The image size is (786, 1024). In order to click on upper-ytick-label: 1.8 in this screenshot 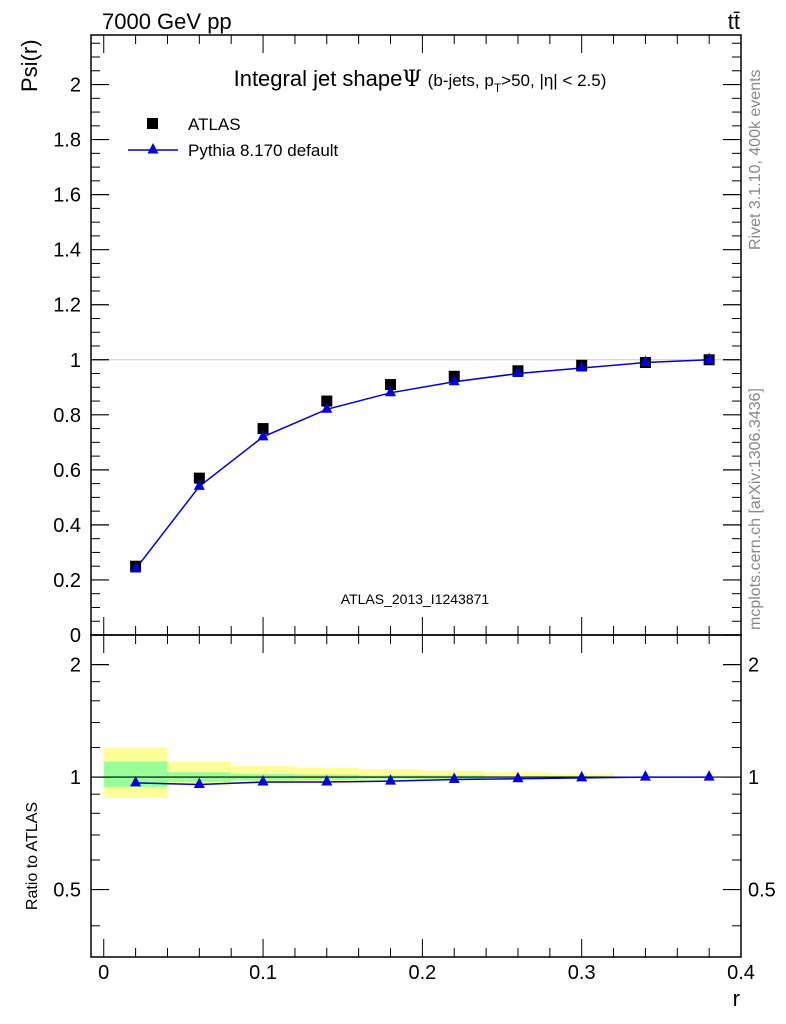, I will do `click(67, 141)`.